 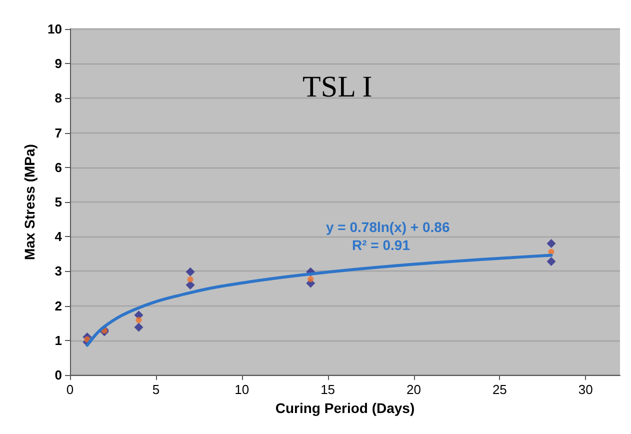 What do you see at coordinates (413, 389) in the screenshot?
I see `x-tick-label: 20` at bounding box center [413, 389].